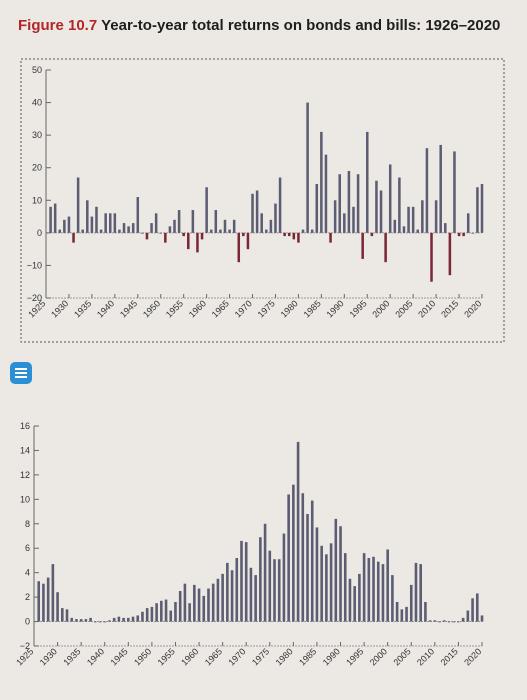 This screenshot has width=527, height=700. What do you see at coordinates (128, 308) in the screenshot?
I see `bonds-x-tick-label: 1945` at bounding box center [128, 308].